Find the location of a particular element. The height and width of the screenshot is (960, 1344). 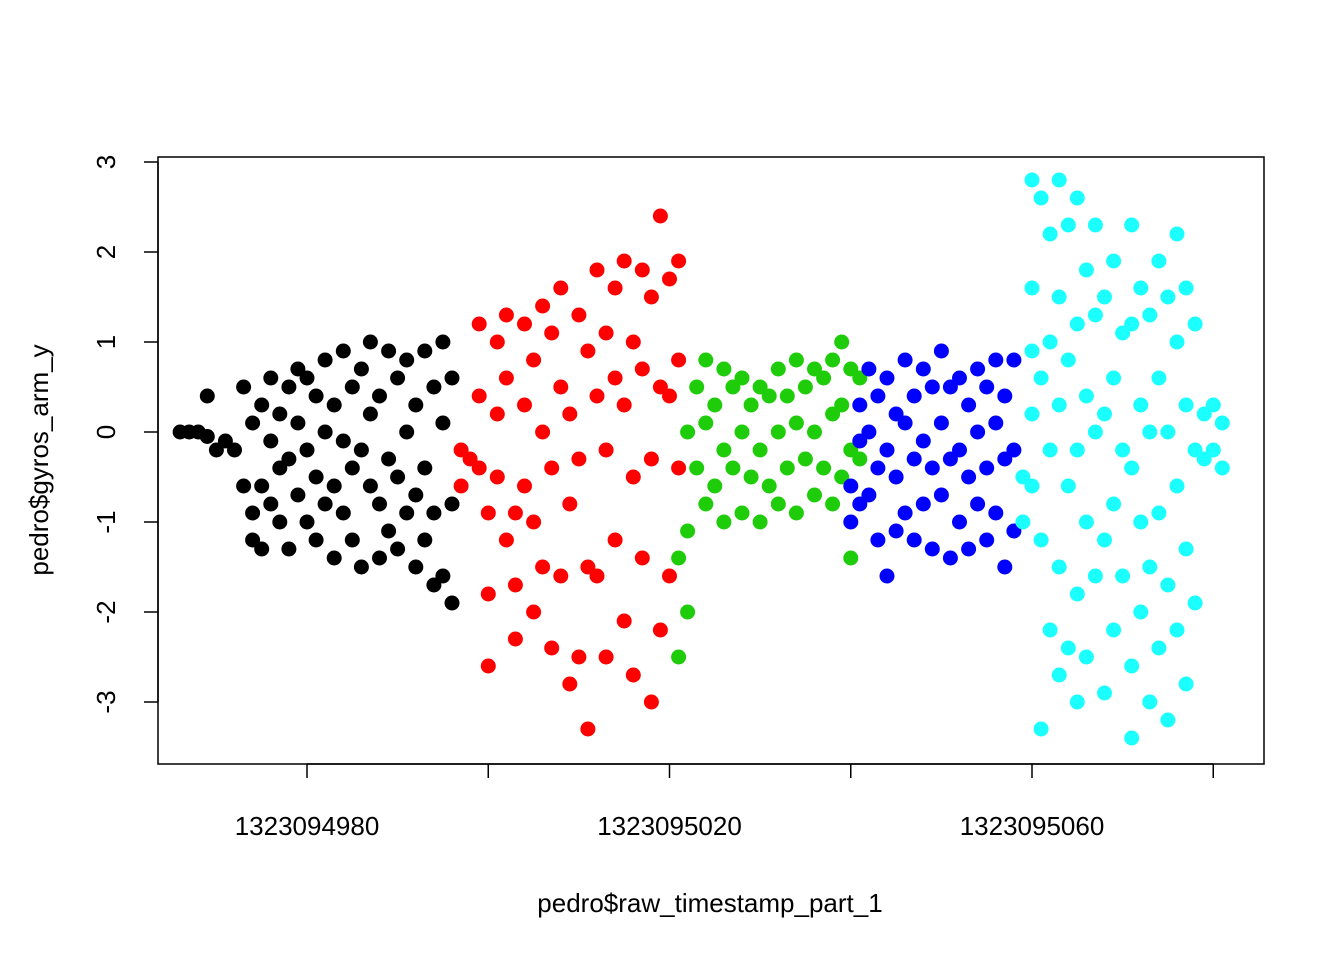

x-axis: 1323094980 1323095020 1323095060 is located at coordinates (724, 802).